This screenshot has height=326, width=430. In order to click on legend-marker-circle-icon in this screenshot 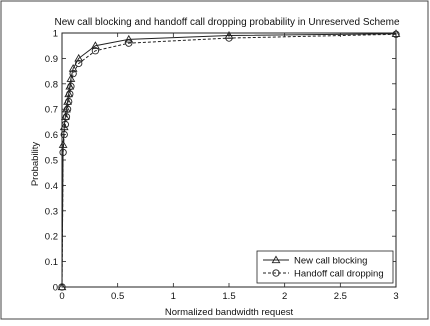, I will do `click(276, 273)`.